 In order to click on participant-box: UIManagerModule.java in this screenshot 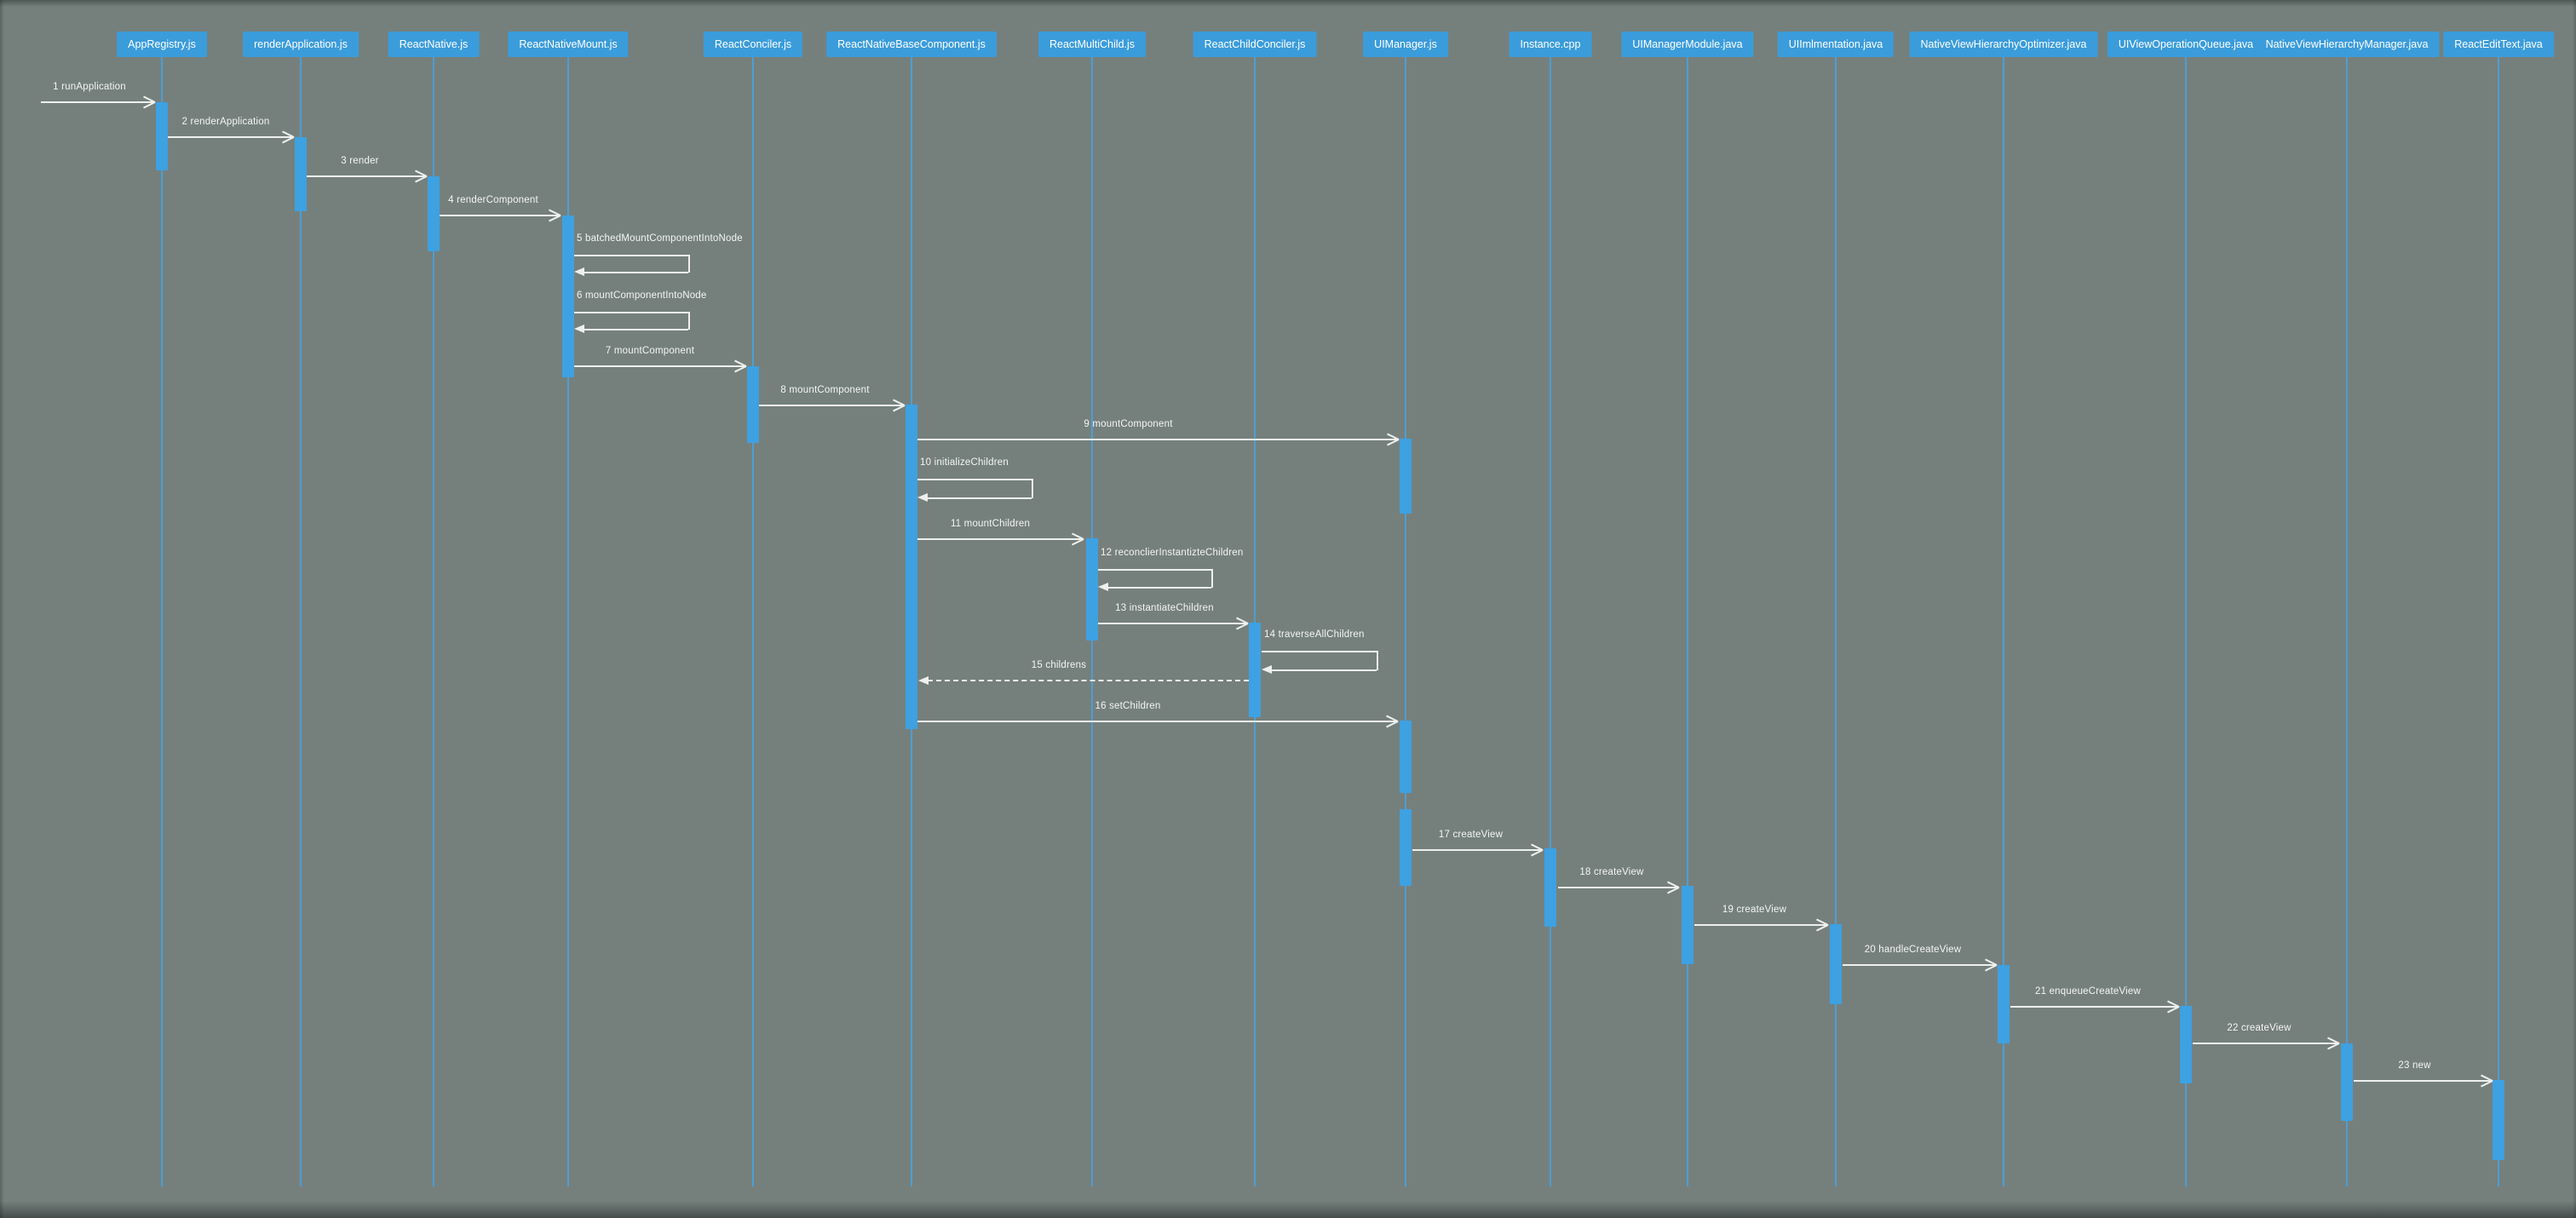, I will do `click(1688, 44)`.